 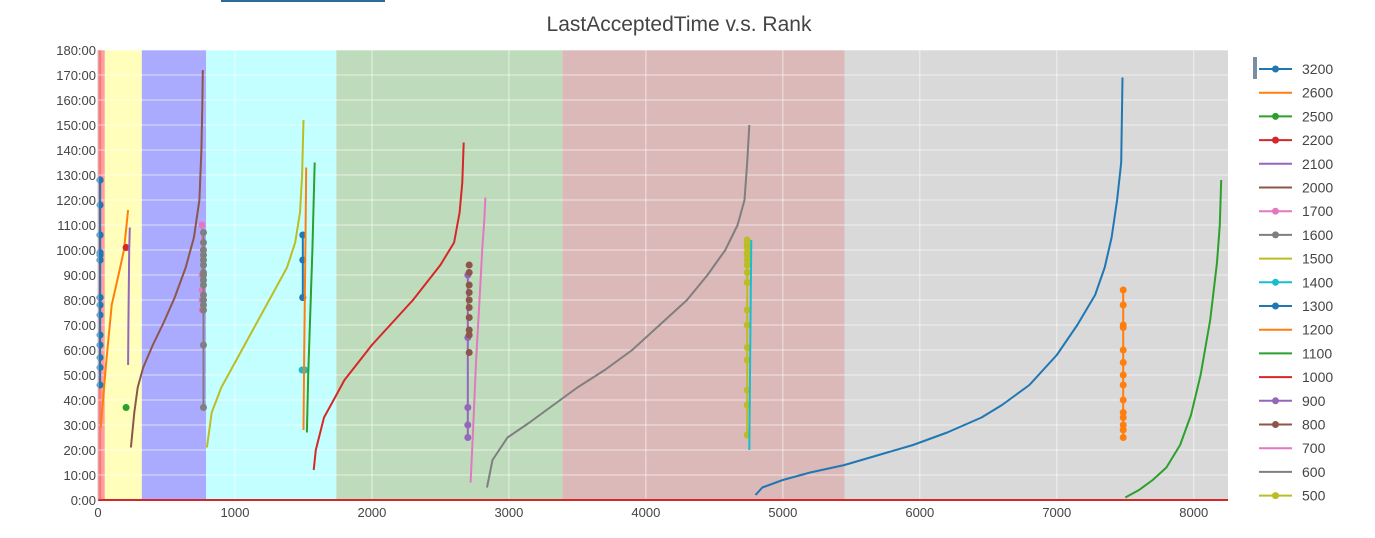 I want to click on y-tick-label: 50:00, so click(x=79, y=375).